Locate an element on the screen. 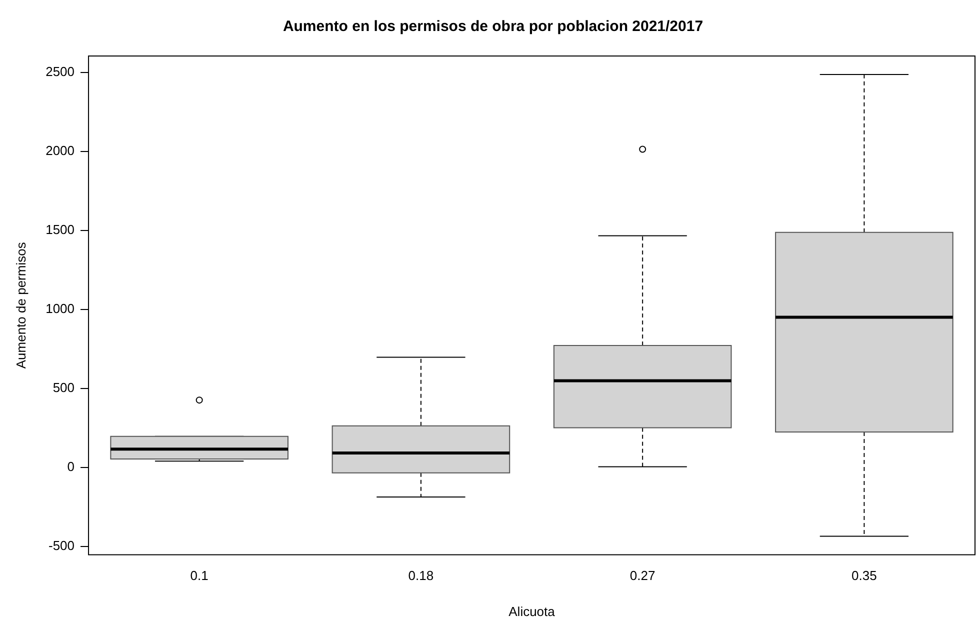 The width and height of the screenshot is (980, 630). y-tick-label: 1000 is located at coordinates (60, 308).